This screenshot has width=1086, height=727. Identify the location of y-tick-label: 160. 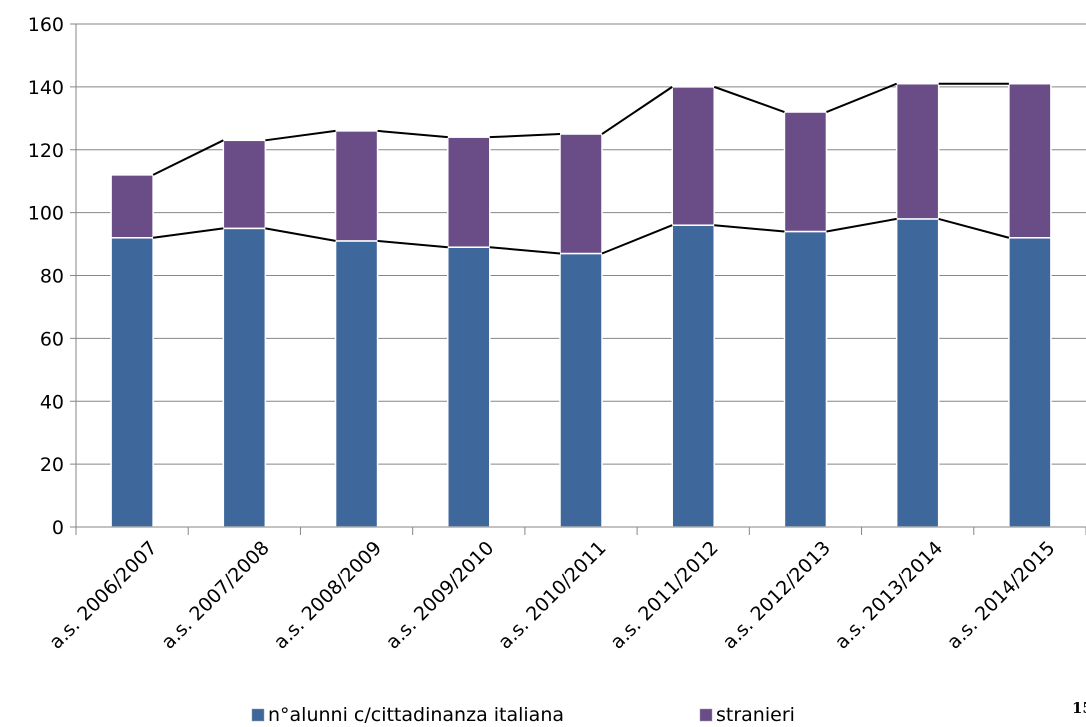
(46, 25).